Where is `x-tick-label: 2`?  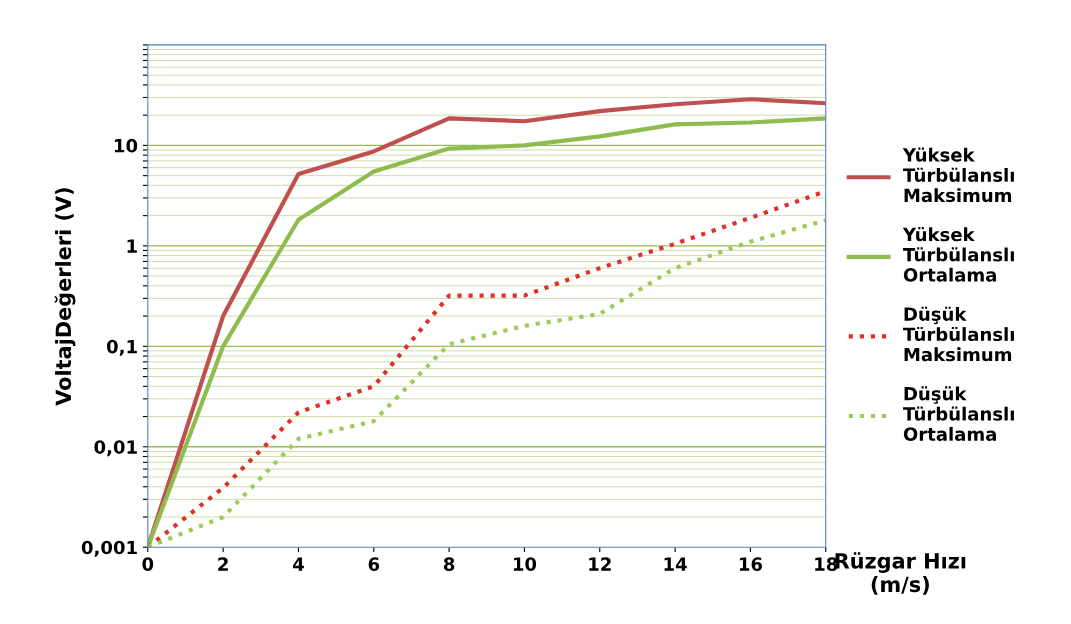
x-tick-label: 2 is located at coordinates (223, 564).